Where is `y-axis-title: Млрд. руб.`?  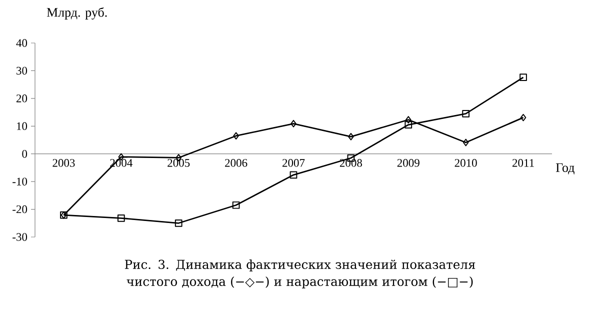 y-axis-title: Млрд. руб. is located at coordinates (76, 13).